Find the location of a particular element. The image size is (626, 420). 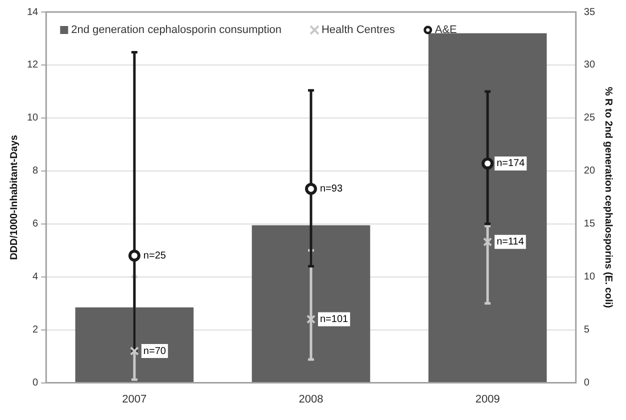

y2-tick-label: 25 is located at coordinates (590, 118).